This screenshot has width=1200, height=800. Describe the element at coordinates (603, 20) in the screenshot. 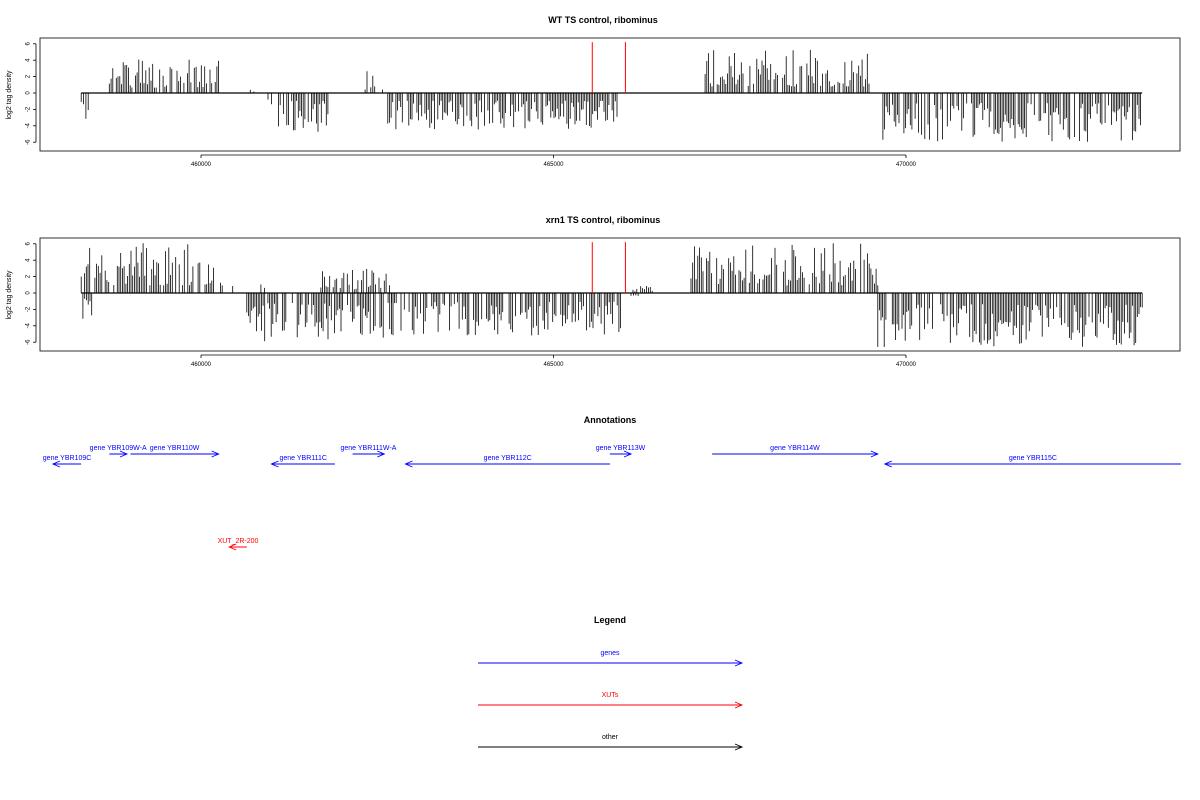

I see `wt-track-title: WT TS control, ribominus` at that location.